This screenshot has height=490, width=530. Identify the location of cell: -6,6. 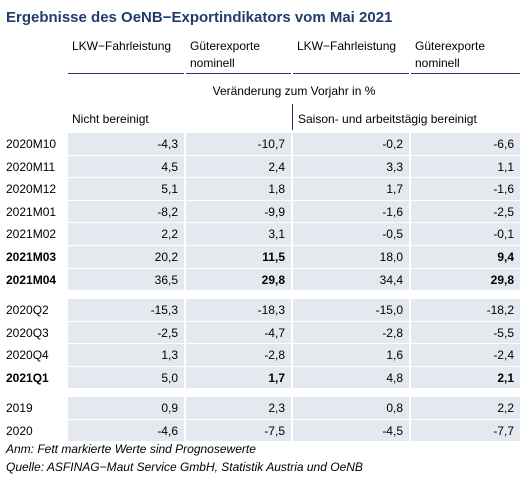
(465, 144).